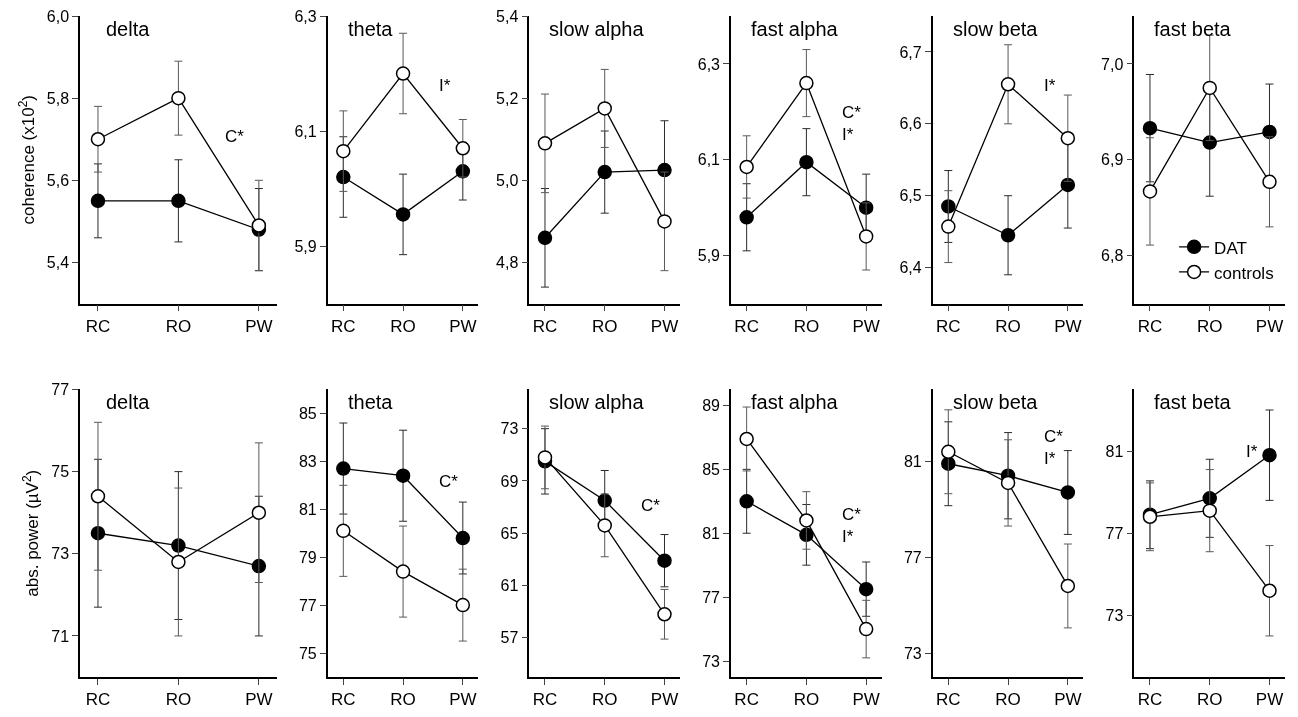  Describe the element at coordinates (509, 586) in the screenshot. I see `y-tick-label: 61` at that location.